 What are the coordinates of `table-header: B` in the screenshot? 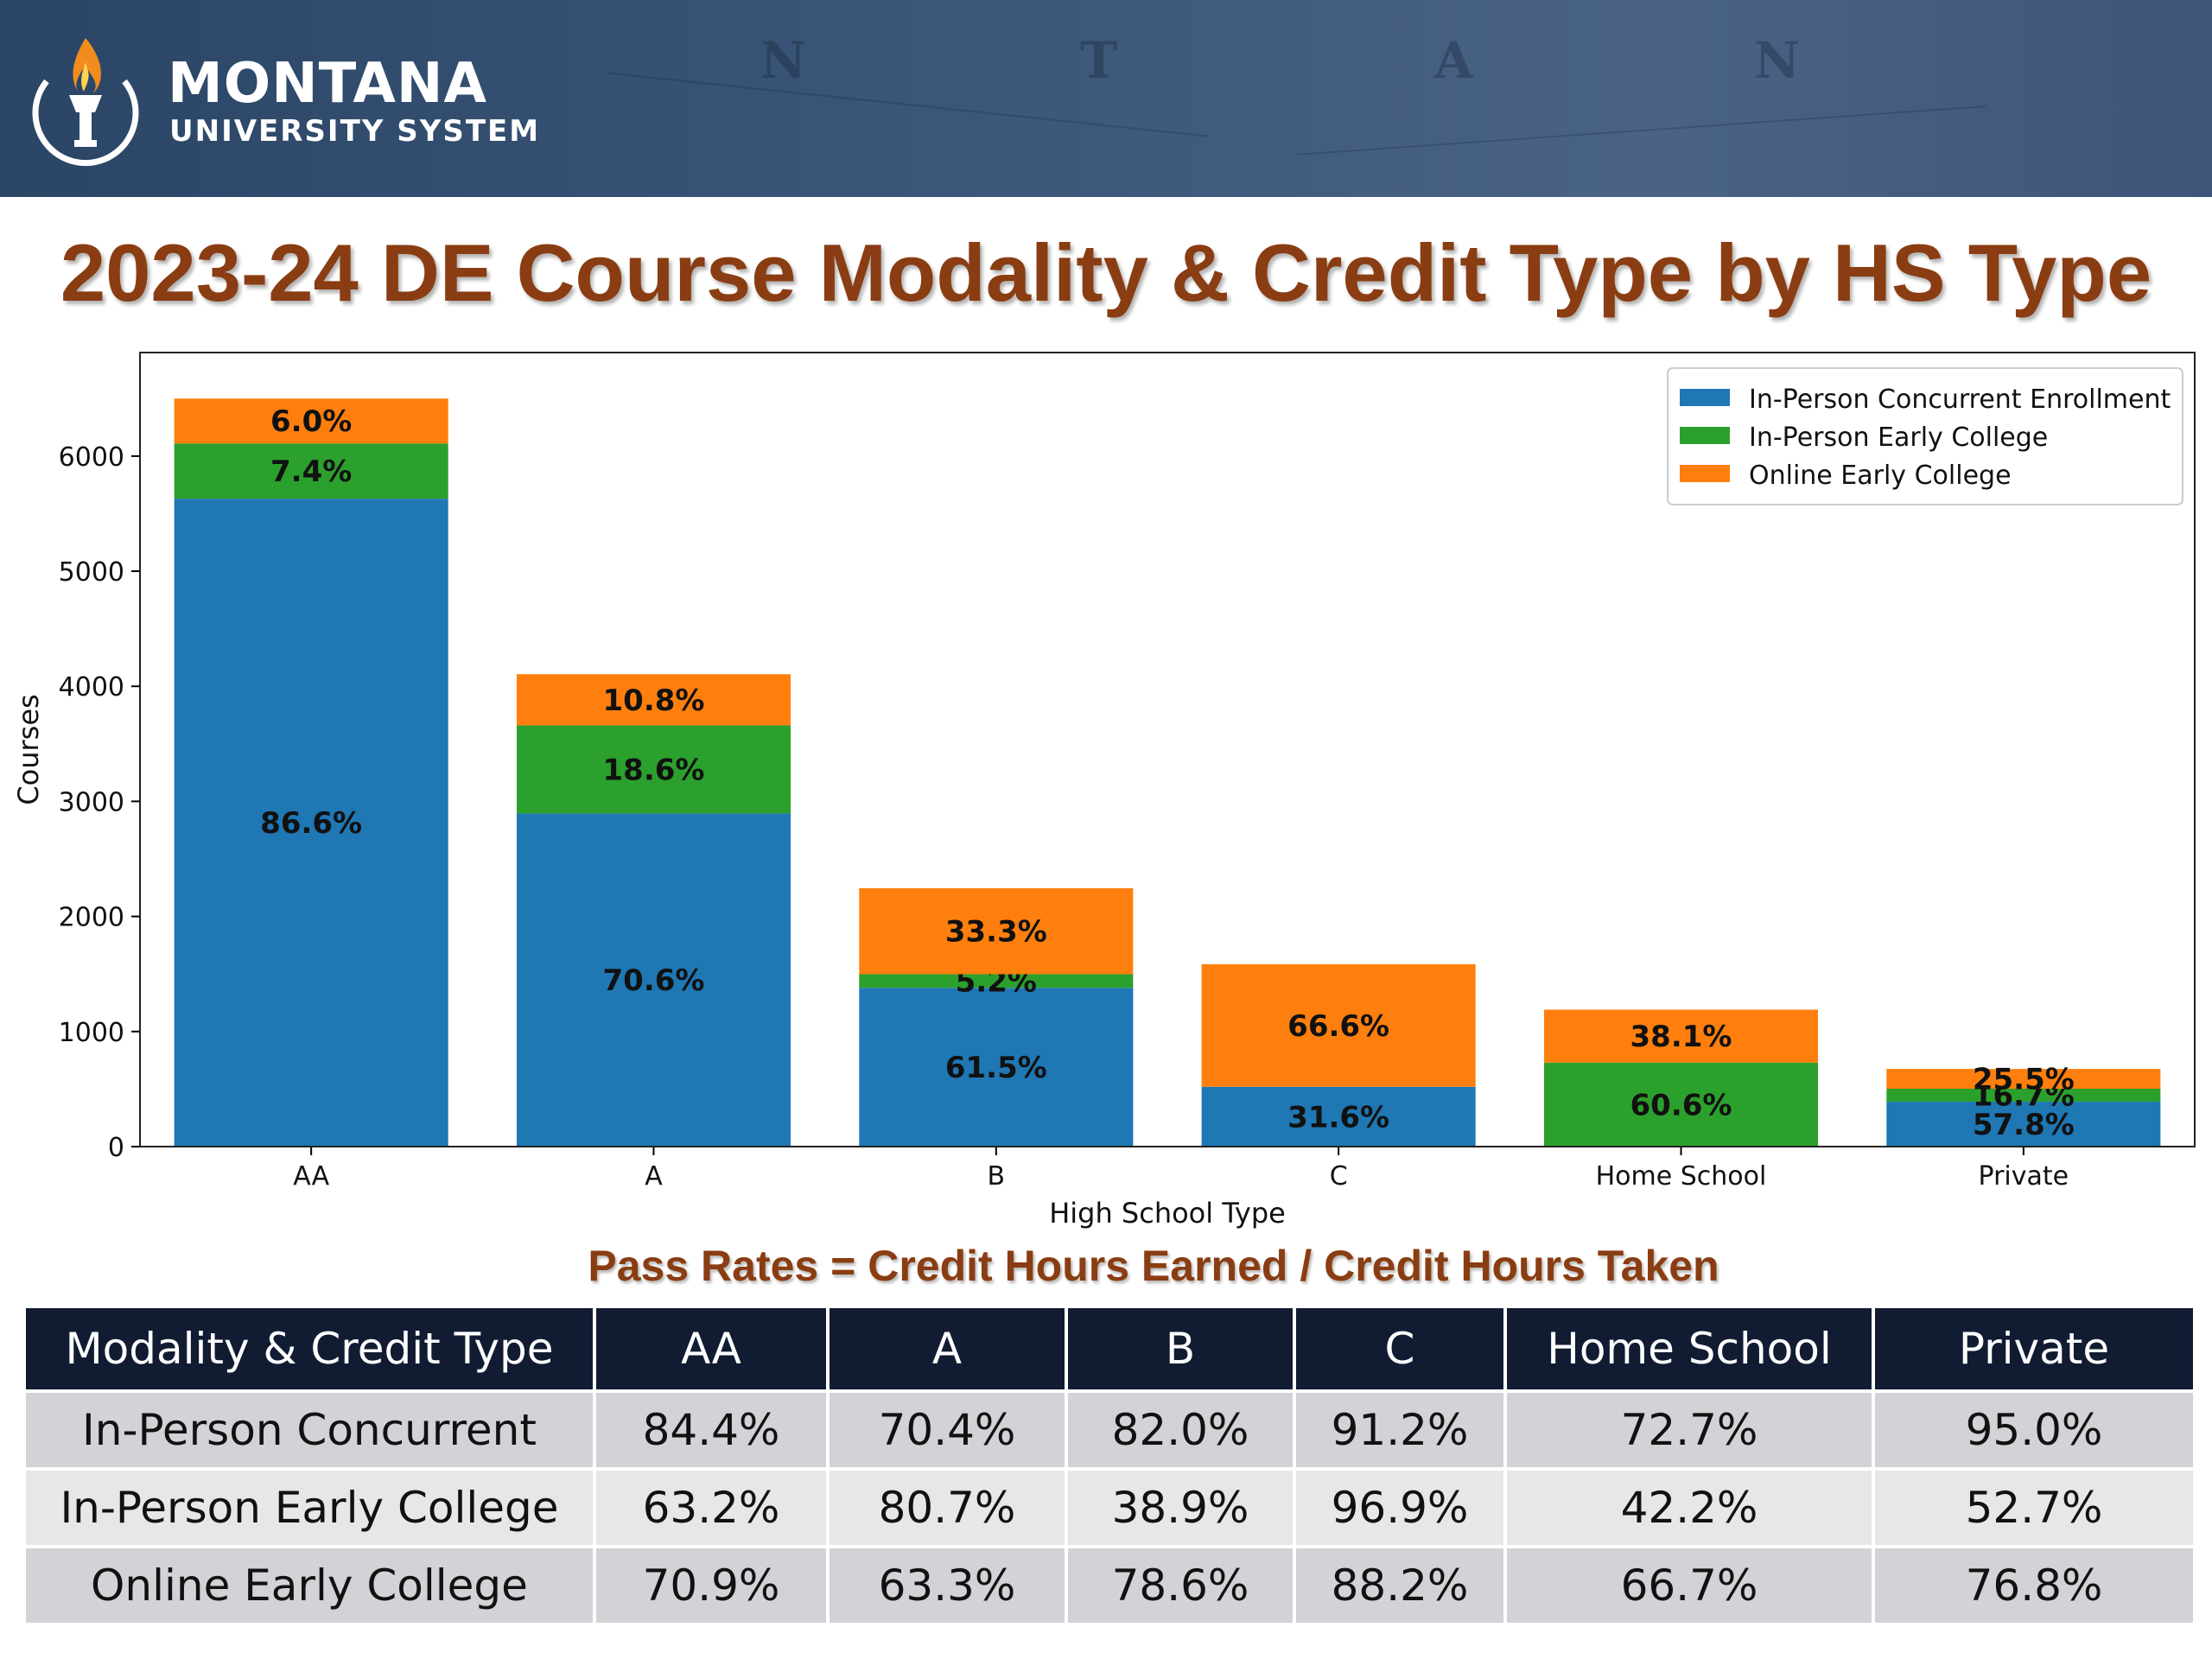 It's located at (1180, 1348).